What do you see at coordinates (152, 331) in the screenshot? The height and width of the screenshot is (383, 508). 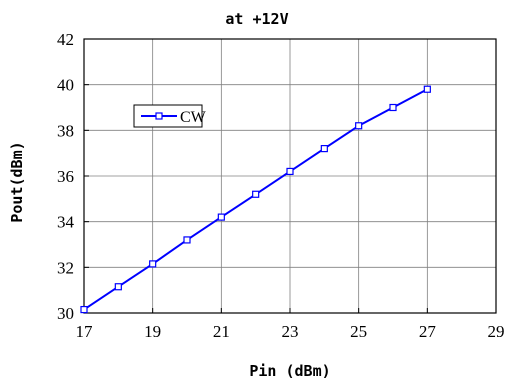 I see `x-tick-label: 19` at bounding box center [152, 331].